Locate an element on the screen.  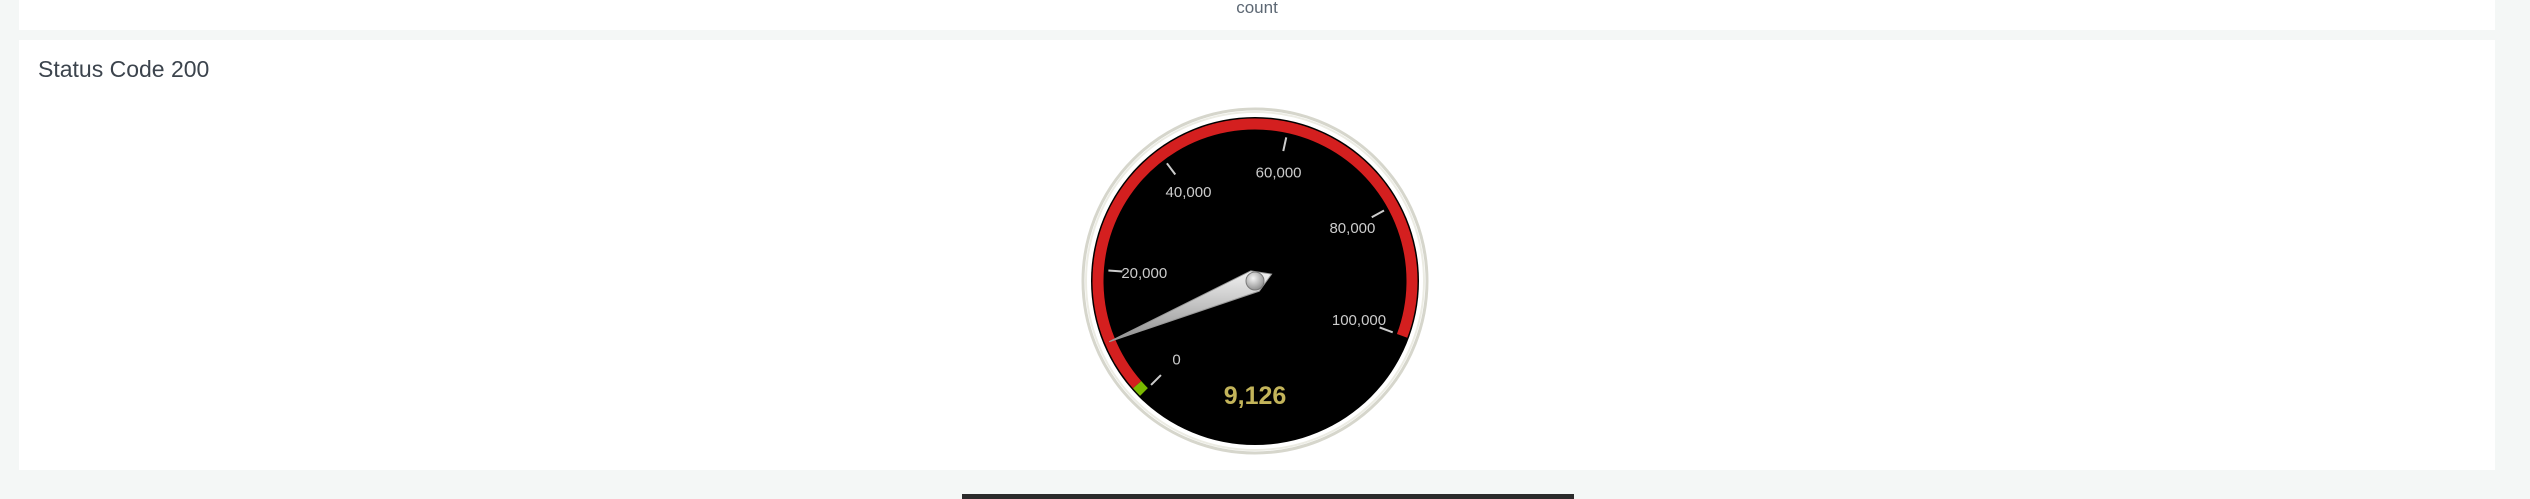
previous-chart-panel: count is located at coordinates (1257, 15).